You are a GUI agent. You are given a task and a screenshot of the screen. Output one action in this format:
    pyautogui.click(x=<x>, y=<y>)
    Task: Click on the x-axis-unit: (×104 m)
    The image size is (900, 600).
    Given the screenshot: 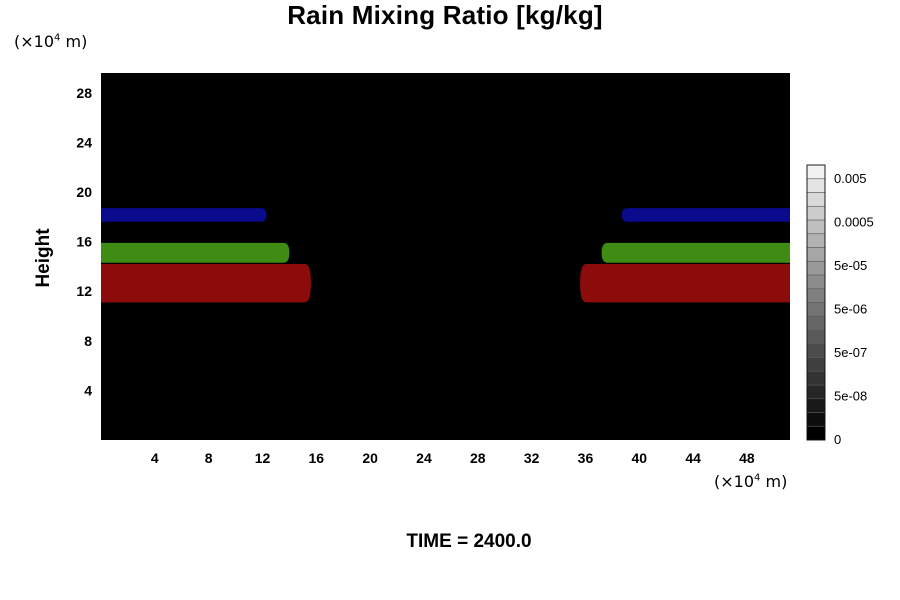 What is the action you would take?
    pyautogui.click(x=751, y=481)
    